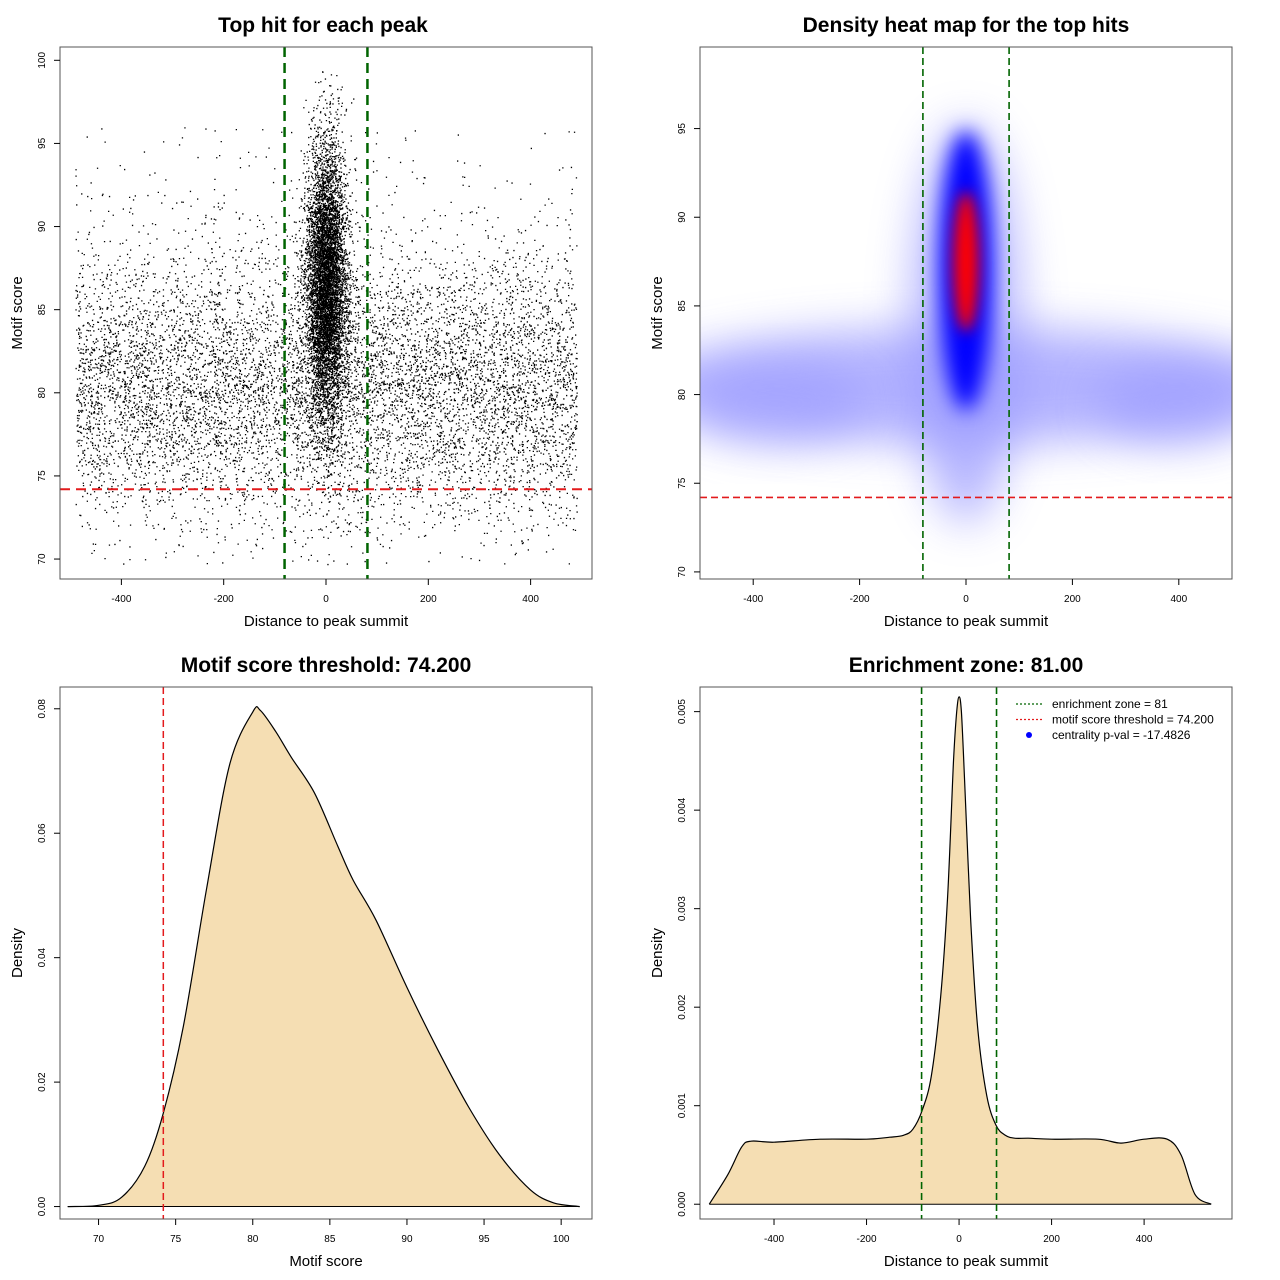  Describe the element at coordinates (325, 592) in the screenshot. I see `scatter-x-axis: -400 -200 0 200 400` at that location.